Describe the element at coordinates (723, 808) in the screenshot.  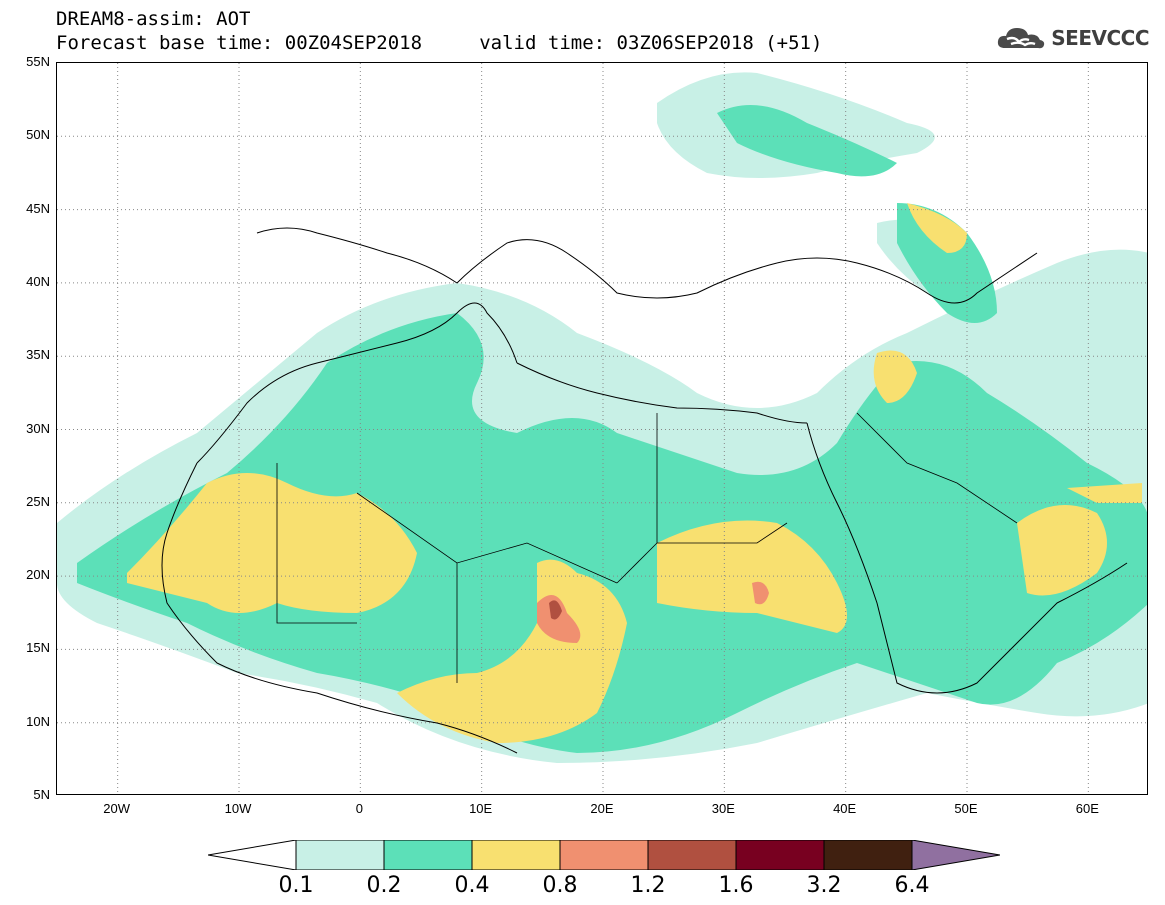
I see `lon-tick-label: 30E` at that location.